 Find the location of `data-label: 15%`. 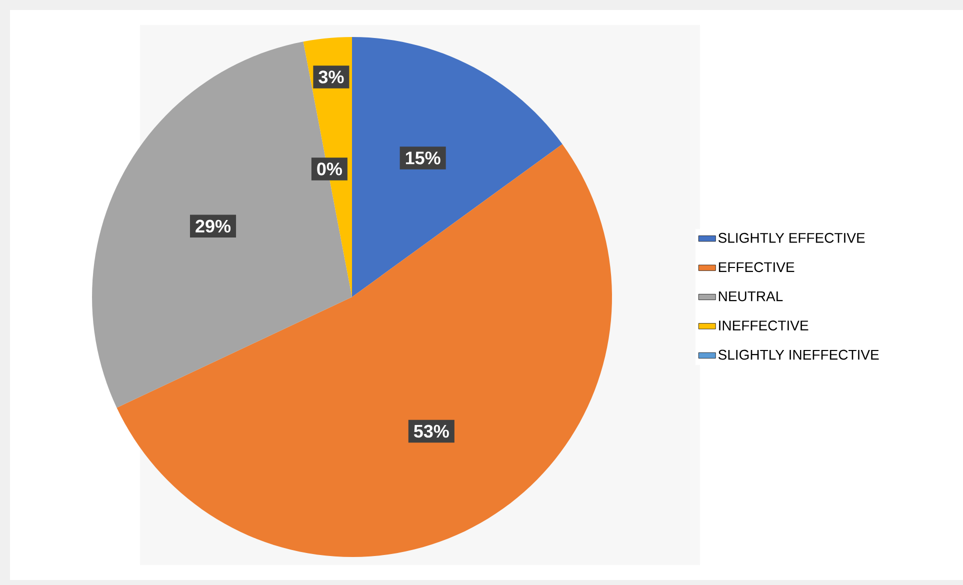

data-label: 15% is located at coordinates (423, 158).